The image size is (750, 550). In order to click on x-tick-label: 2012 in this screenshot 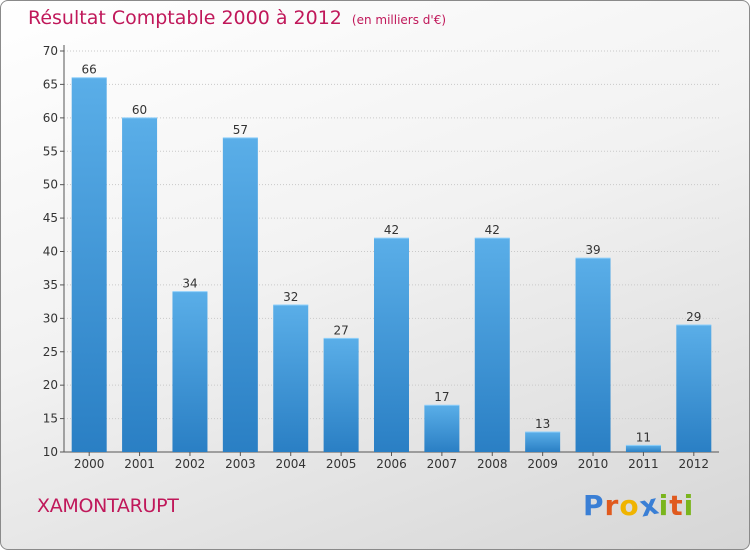, I will do `click(694, 464)`.